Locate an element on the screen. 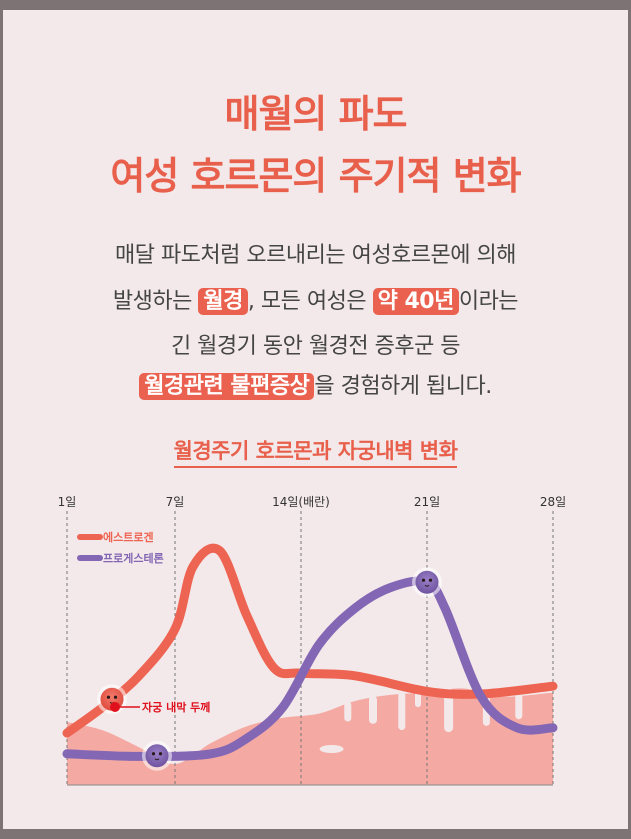  legend-label: 프로게스테론 is located at coordinates (133, 558).